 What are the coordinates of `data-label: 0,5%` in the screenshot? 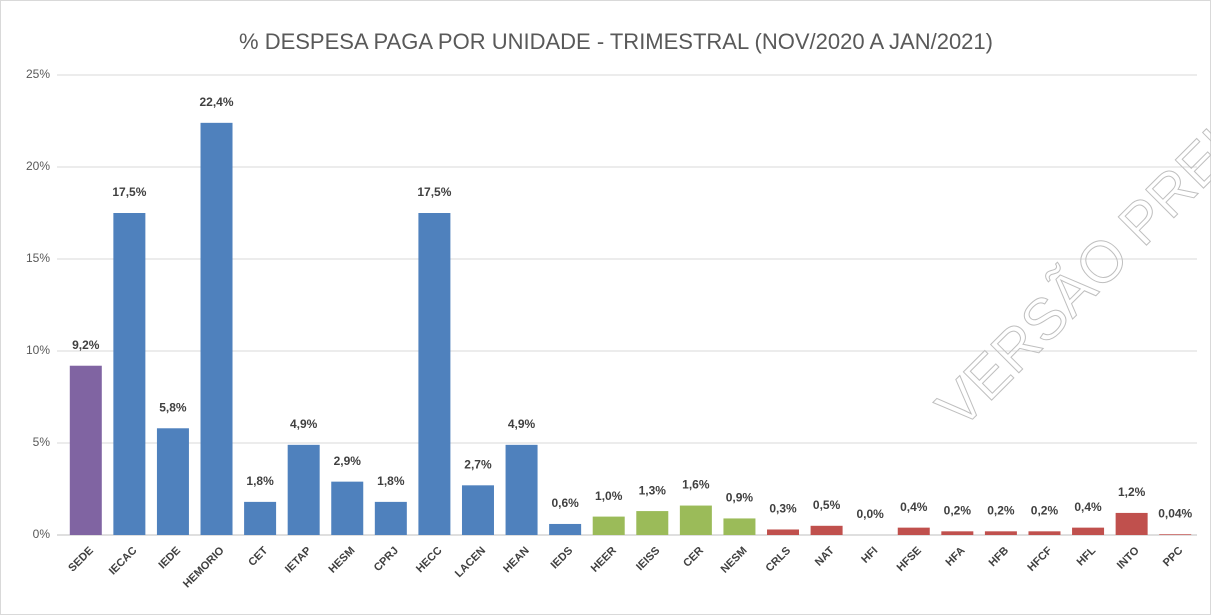 It's located at (827, 505).